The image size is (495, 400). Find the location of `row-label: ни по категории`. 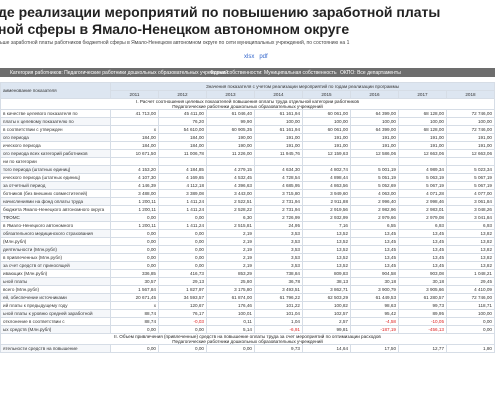

row-label: ни по категории is located at coordinates (55, 161).